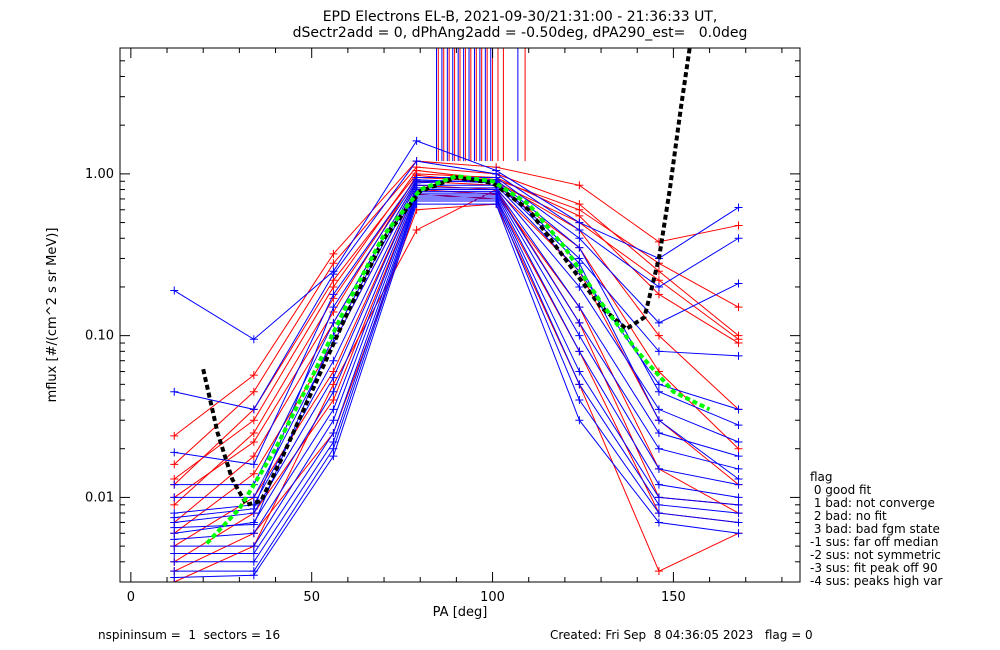 This screenshot has height=650, width=1000. Describe the element at coordinates (492, 597) in the screenshot. I see `x-tick-label-2: 100` at that location.